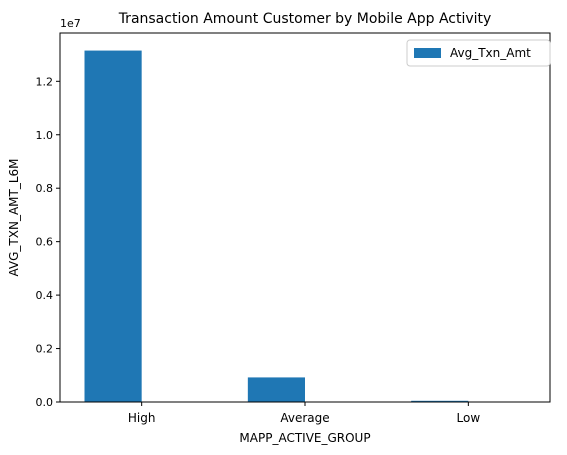 The height and width of the screenshot is (455, 567). Describe the element at coordinates (45, 188) in the screenshot. I see `y-tick-label: 0.8` at that location.